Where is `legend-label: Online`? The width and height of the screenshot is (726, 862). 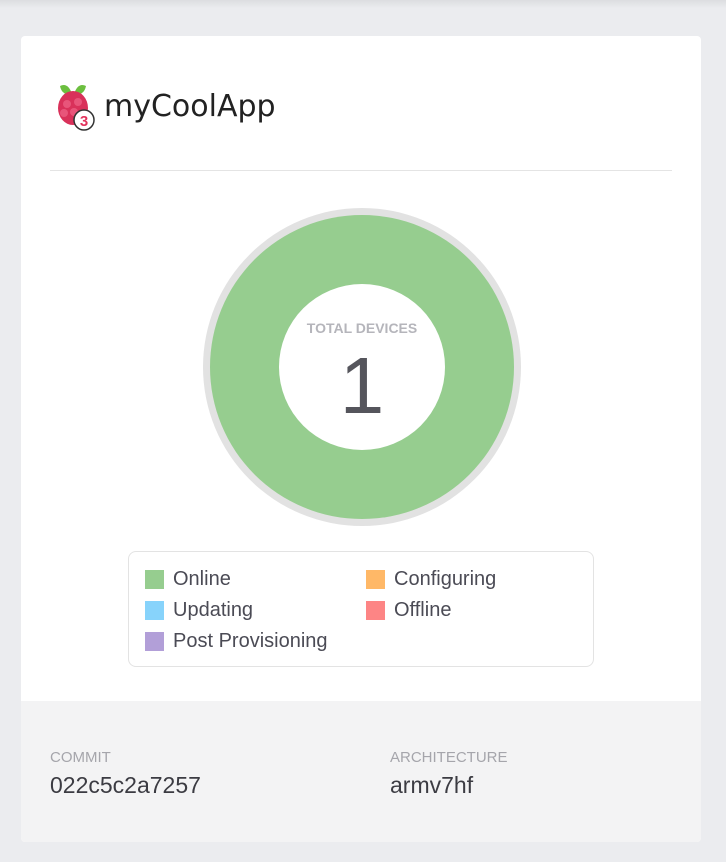 legend-label: Online is located at coordinates (202, 579).